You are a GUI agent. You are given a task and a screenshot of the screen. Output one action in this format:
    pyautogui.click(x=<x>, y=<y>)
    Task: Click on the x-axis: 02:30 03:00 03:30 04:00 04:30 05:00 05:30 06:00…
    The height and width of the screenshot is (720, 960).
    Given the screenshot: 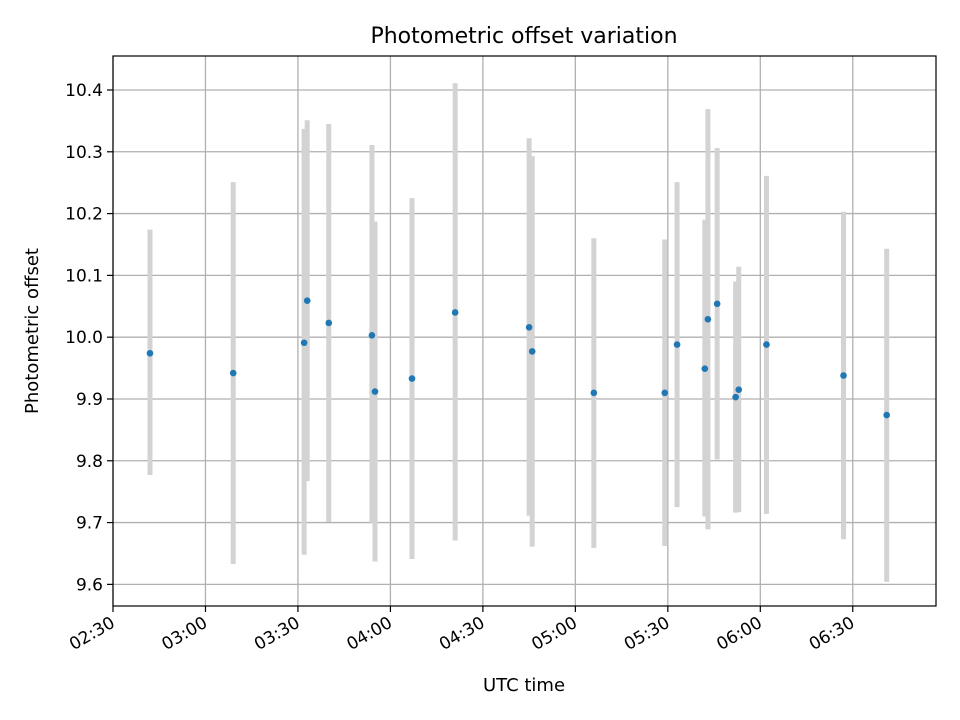 What is the action you would take?
    pyautogui.click(x=462, y=630)
    